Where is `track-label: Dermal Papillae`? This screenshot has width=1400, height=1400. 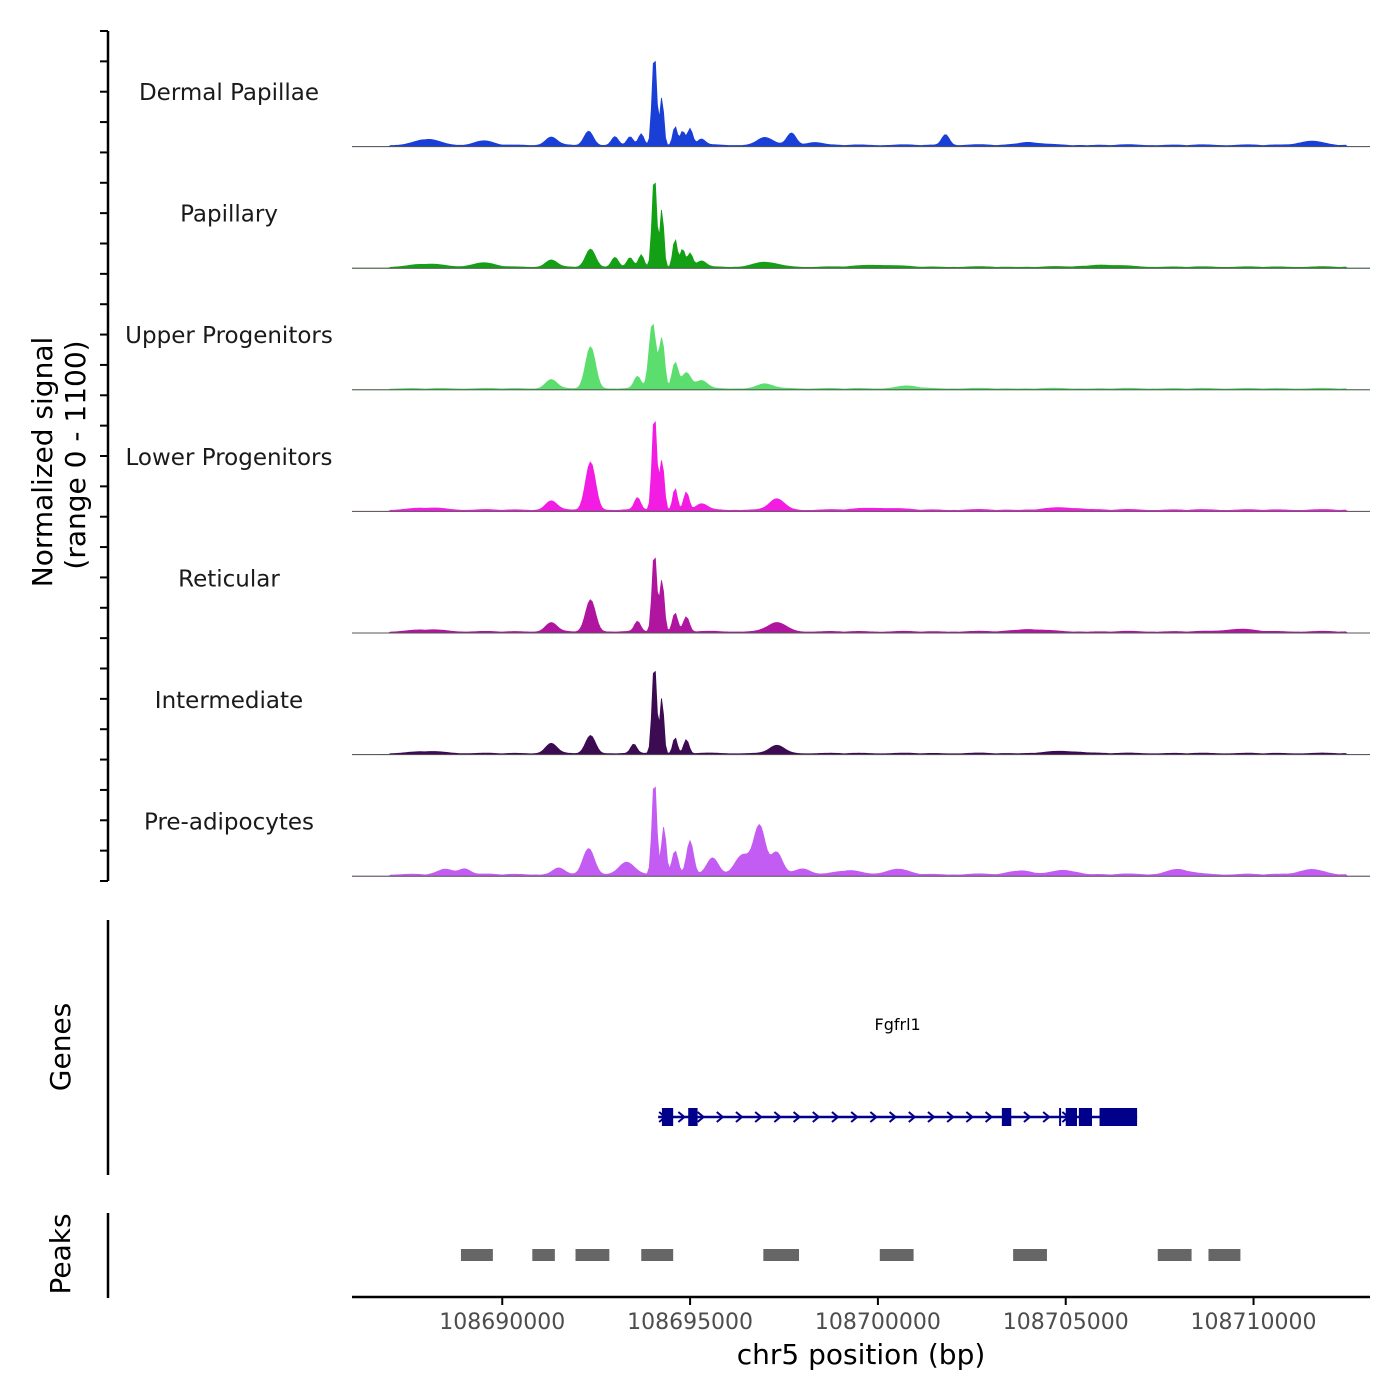 track-label: Dermal Papillae is located at coordinates (229, 93).